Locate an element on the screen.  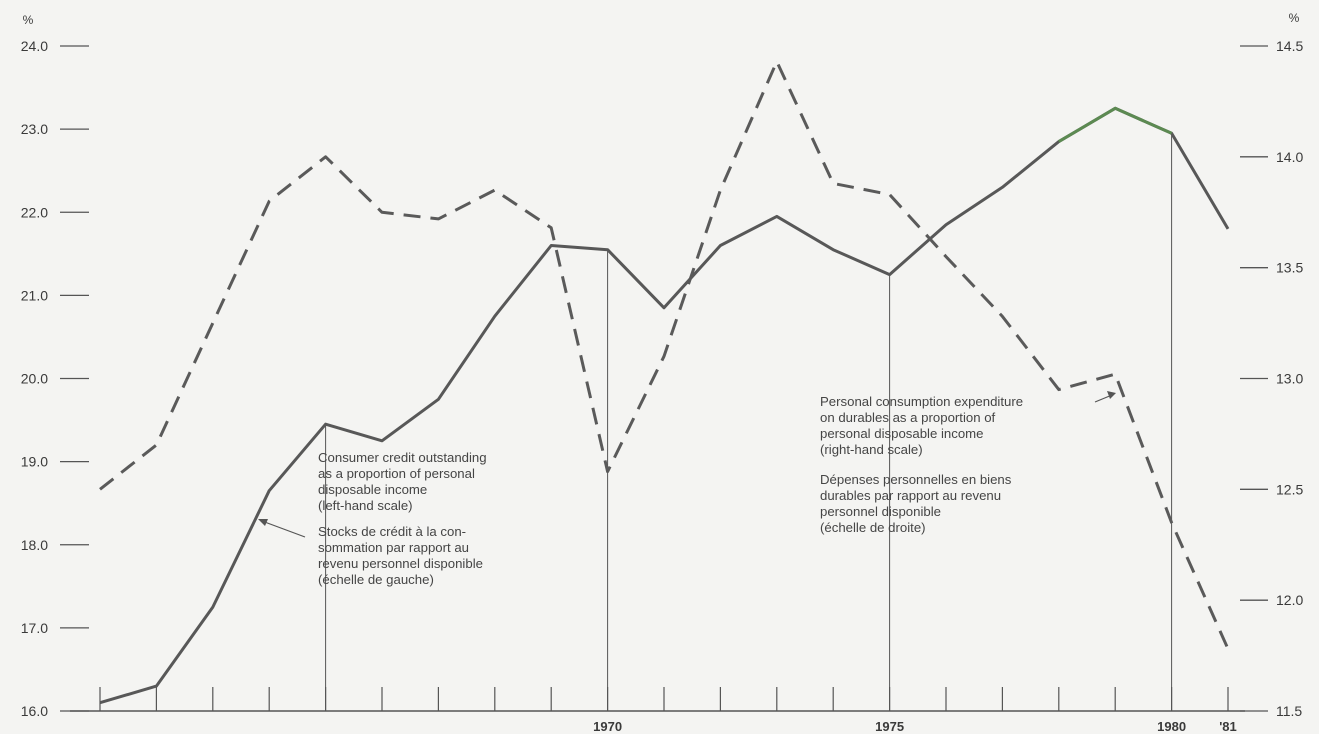
left-note-en-2: as a proportion of personal is located at coordinates (396, 473).